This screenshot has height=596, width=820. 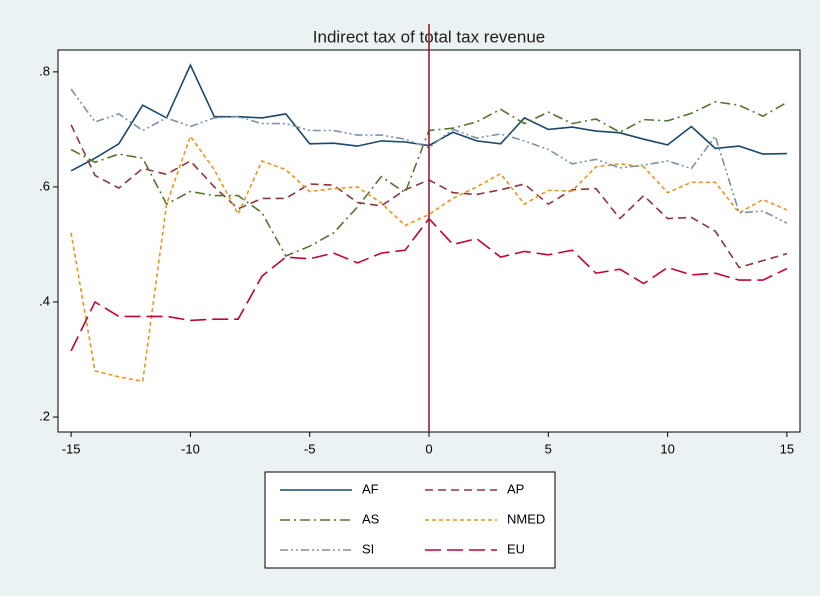 What do you see at coordinates (548, 448) in the screenshot?
I see `x-tick-label: 5` at bounding box center [548, 448].